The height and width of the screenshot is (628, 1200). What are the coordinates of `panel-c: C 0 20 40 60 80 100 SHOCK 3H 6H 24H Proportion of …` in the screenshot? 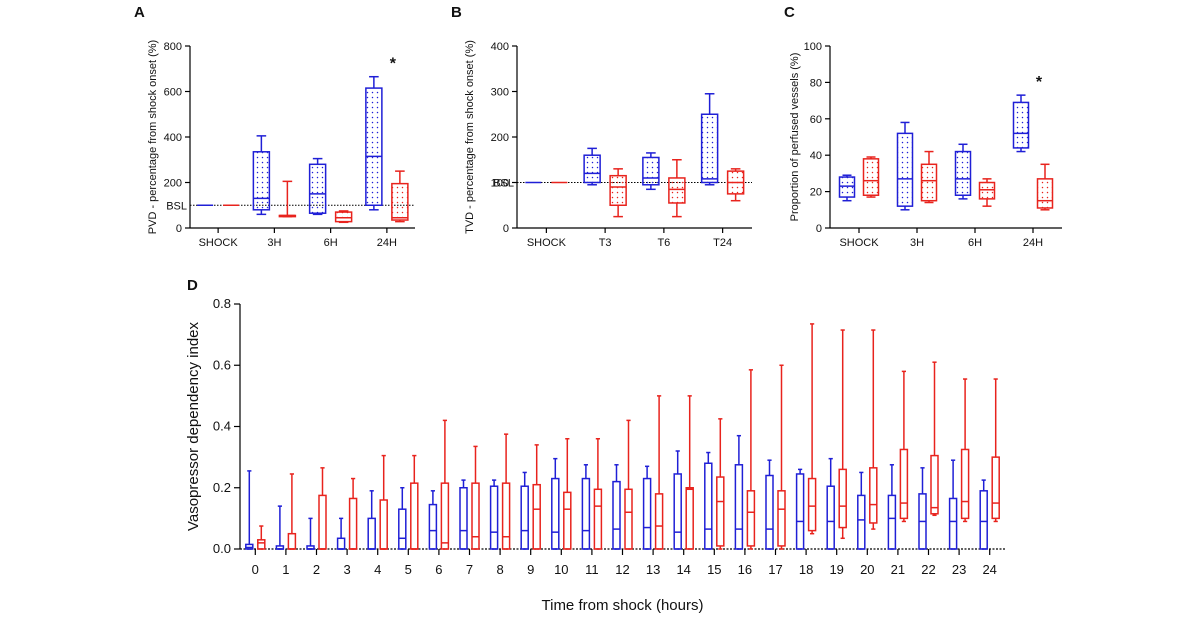 It's located at (923, 126).